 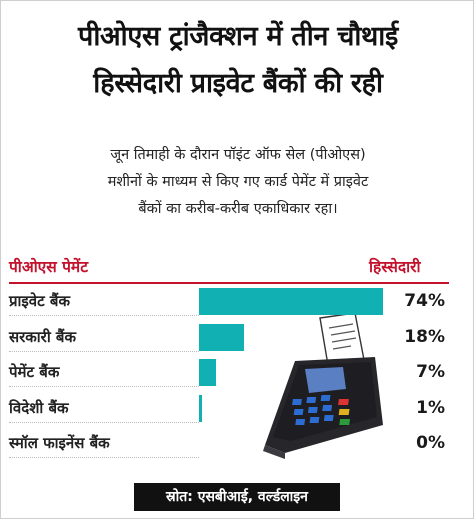 I want to click on description-line-1: जून तिमाही के दौरान पॉइंट ऑफ सेल (पीओएस), so click(x=238, y=155).